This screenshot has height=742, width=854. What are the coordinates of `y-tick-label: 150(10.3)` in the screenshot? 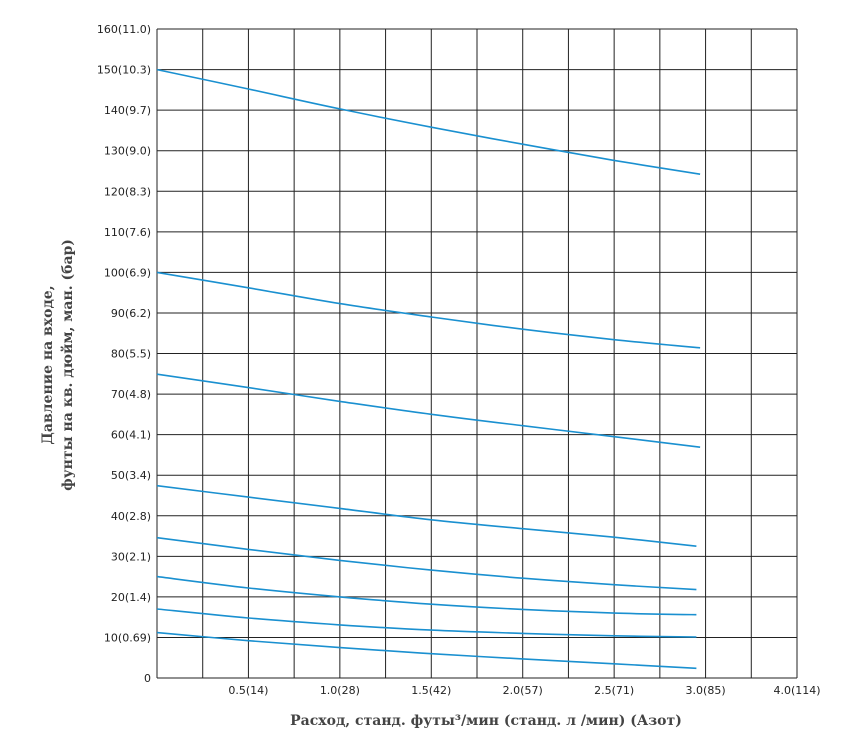 It's located at (124, 70).